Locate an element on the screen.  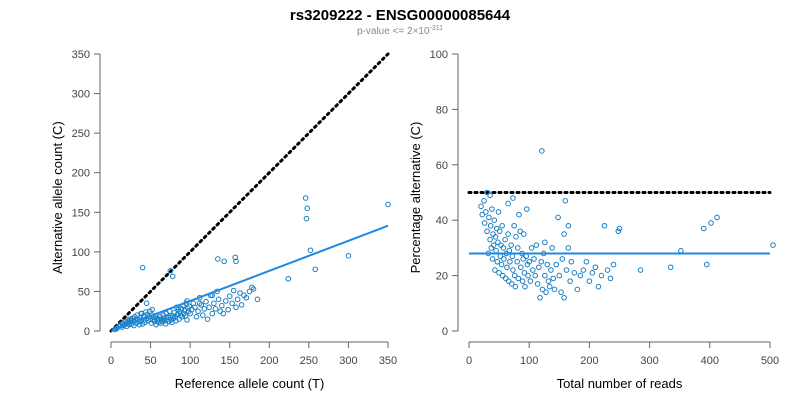
fit-line is located at coordinates (249, 278).